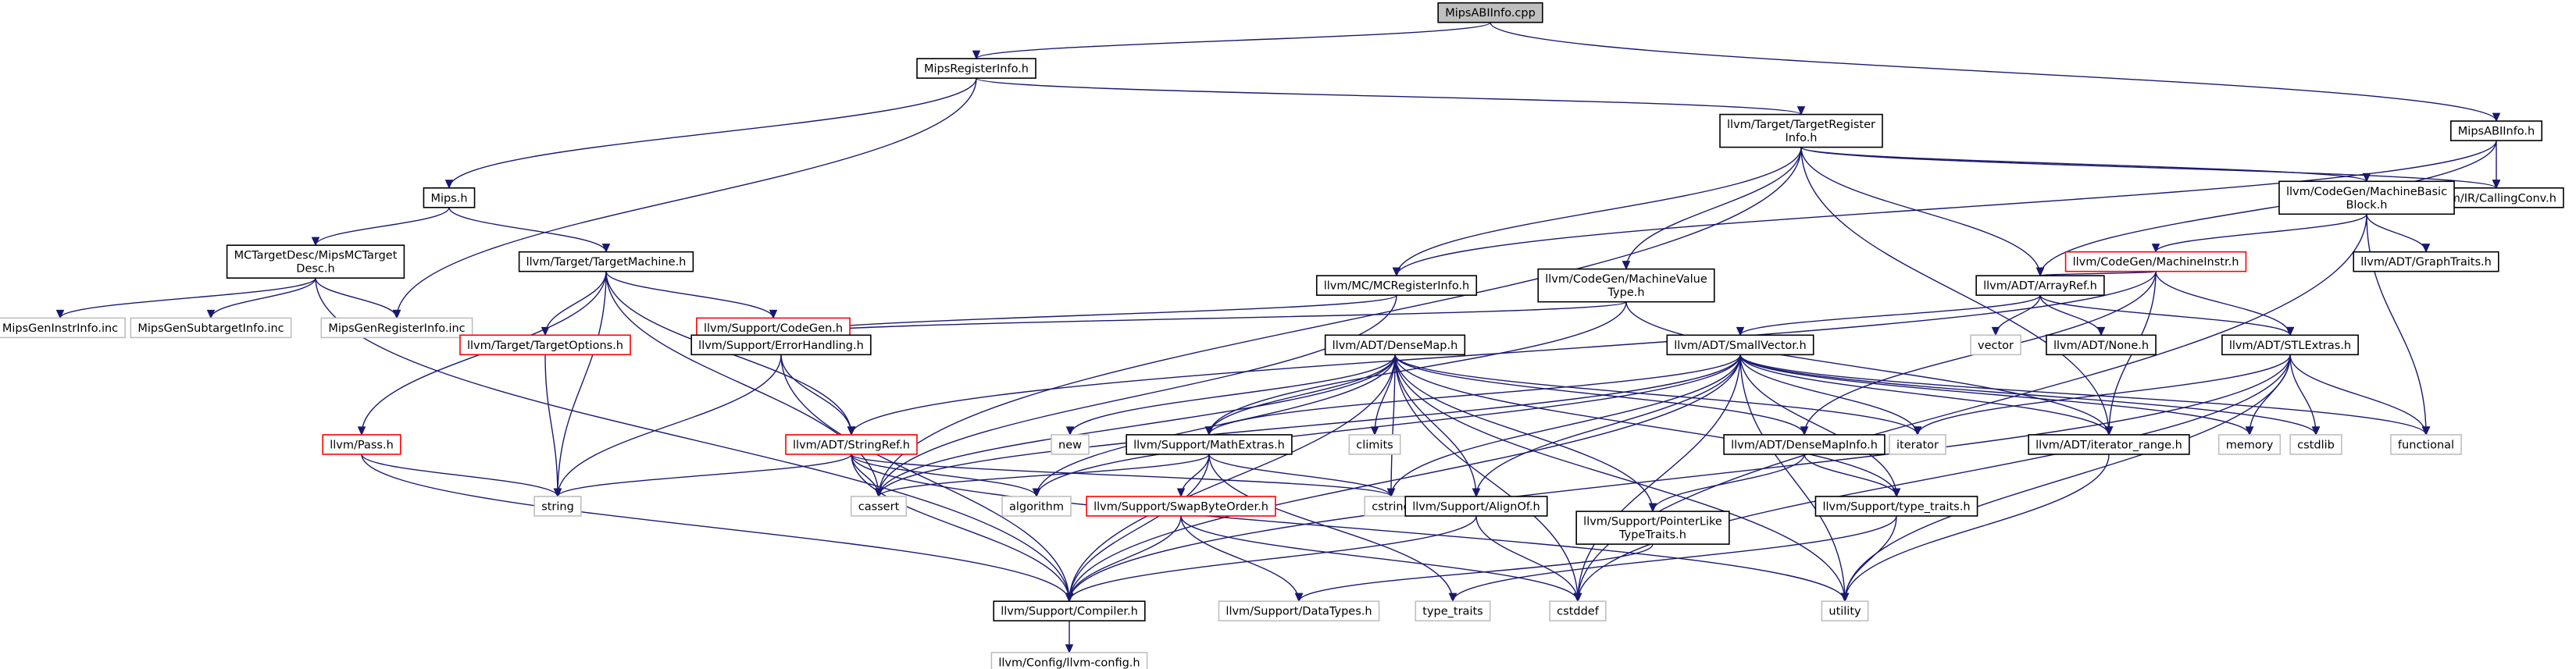  I want to click on node-gt: llvm/ADT/GraphTraits.h, so click(2426, 261).